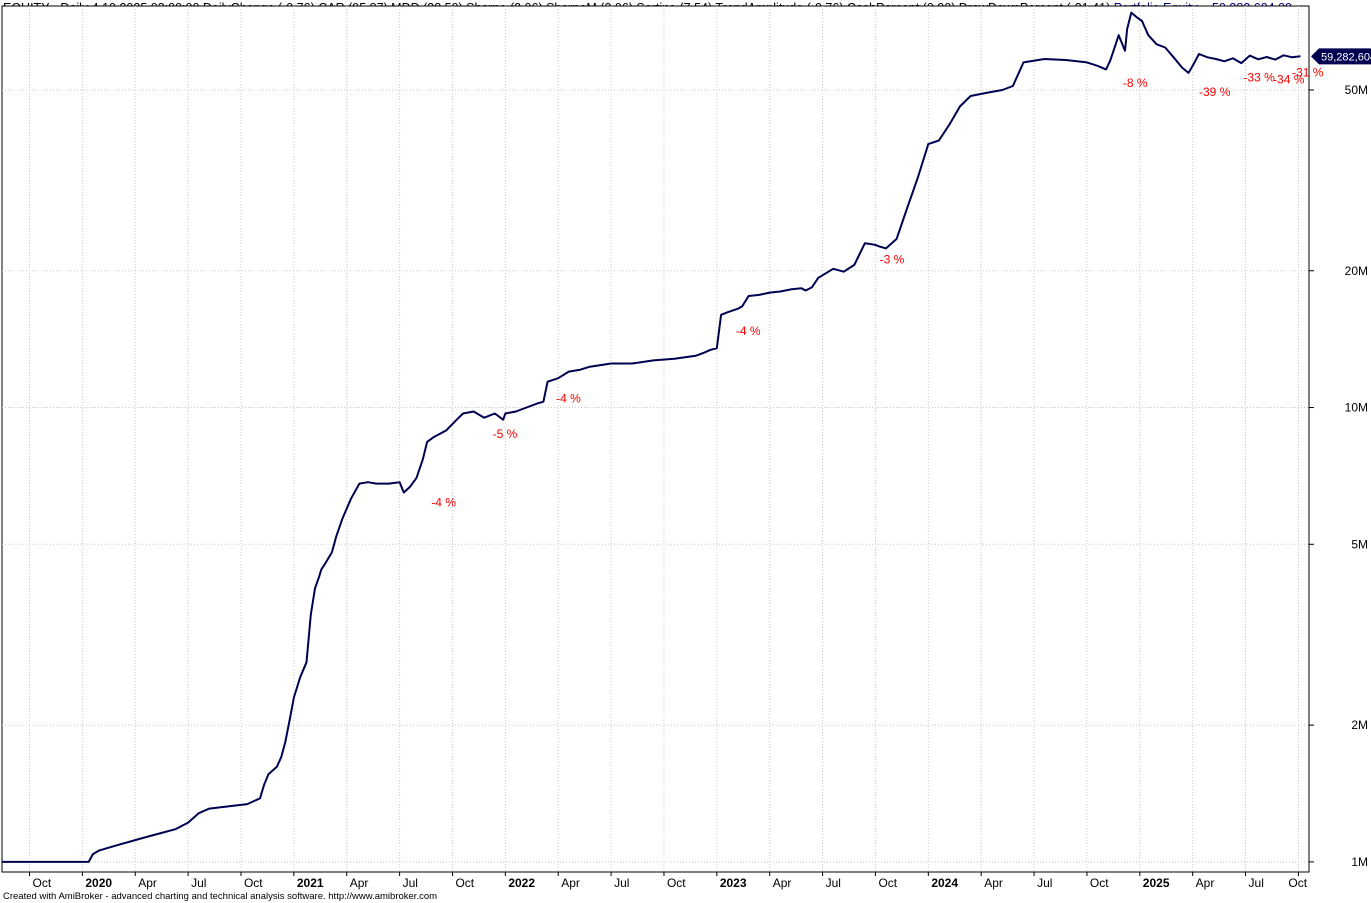 The height and width of the screenshot is (903, 1371). What do you see at coordinates (98, 883) in the screenshot?
I see `x-year-label: 2020` at bounding box center [98, 883].